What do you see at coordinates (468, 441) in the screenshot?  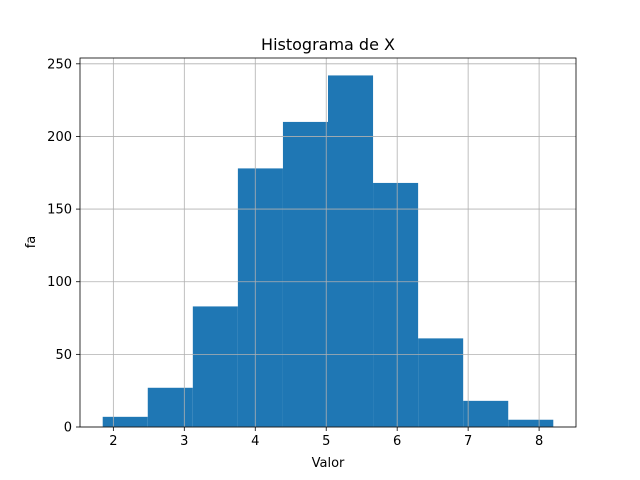 I see `x-tick-label: 7` at bounding box center [468, 441].